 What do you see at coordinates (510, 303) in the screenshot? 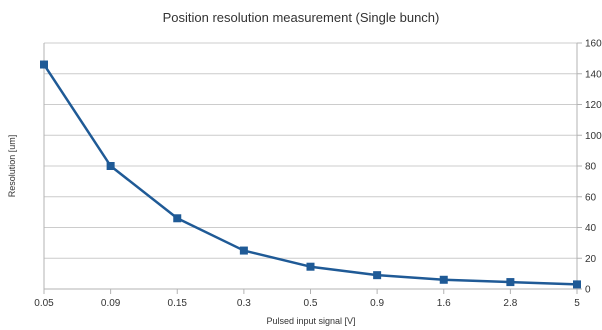
I see `x-tick-label: 2.8` at bounding box center [510, 303].